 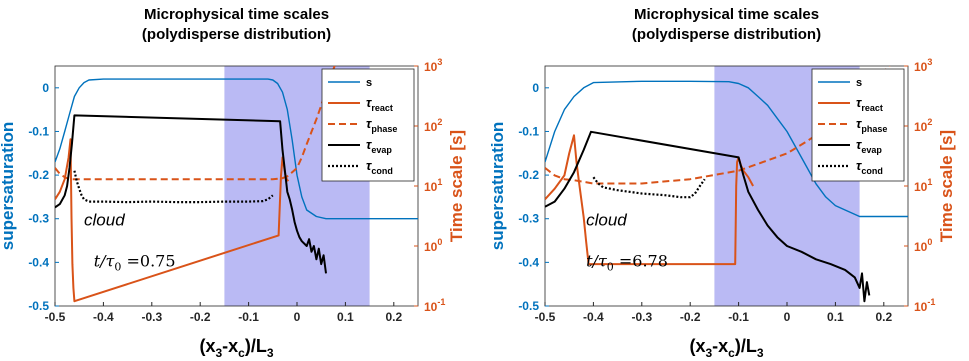 What do you see at coordinates (649, 187) in the screenshot?
I see `series-line-τcond` at bounding box center [649, 187].